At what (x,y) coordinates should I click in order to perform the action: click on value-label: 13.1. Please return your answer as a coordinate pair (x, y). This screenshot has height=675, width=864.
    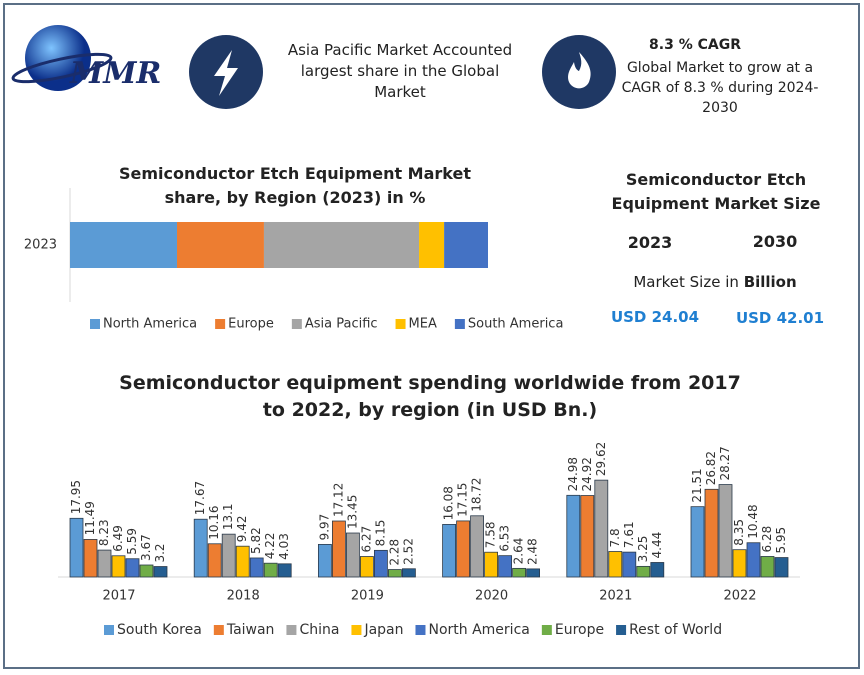
    Looking at the image, I should click on (228, 516).